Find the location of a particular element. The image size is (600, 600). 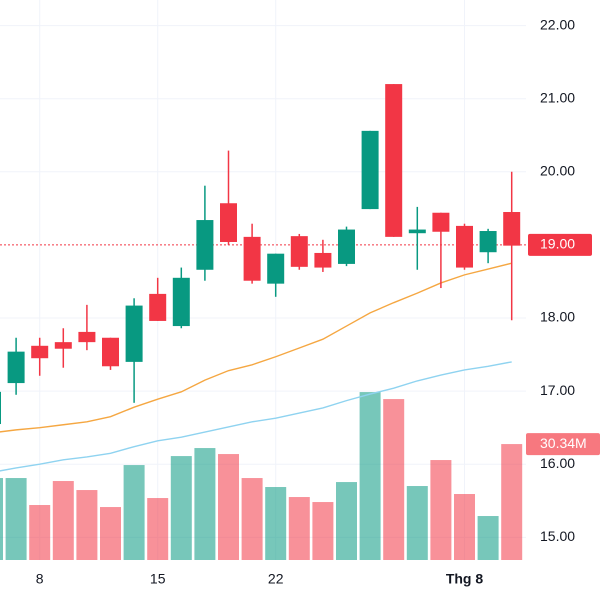

y-tick-label: 18.00 is located at coordinates (557, 317).